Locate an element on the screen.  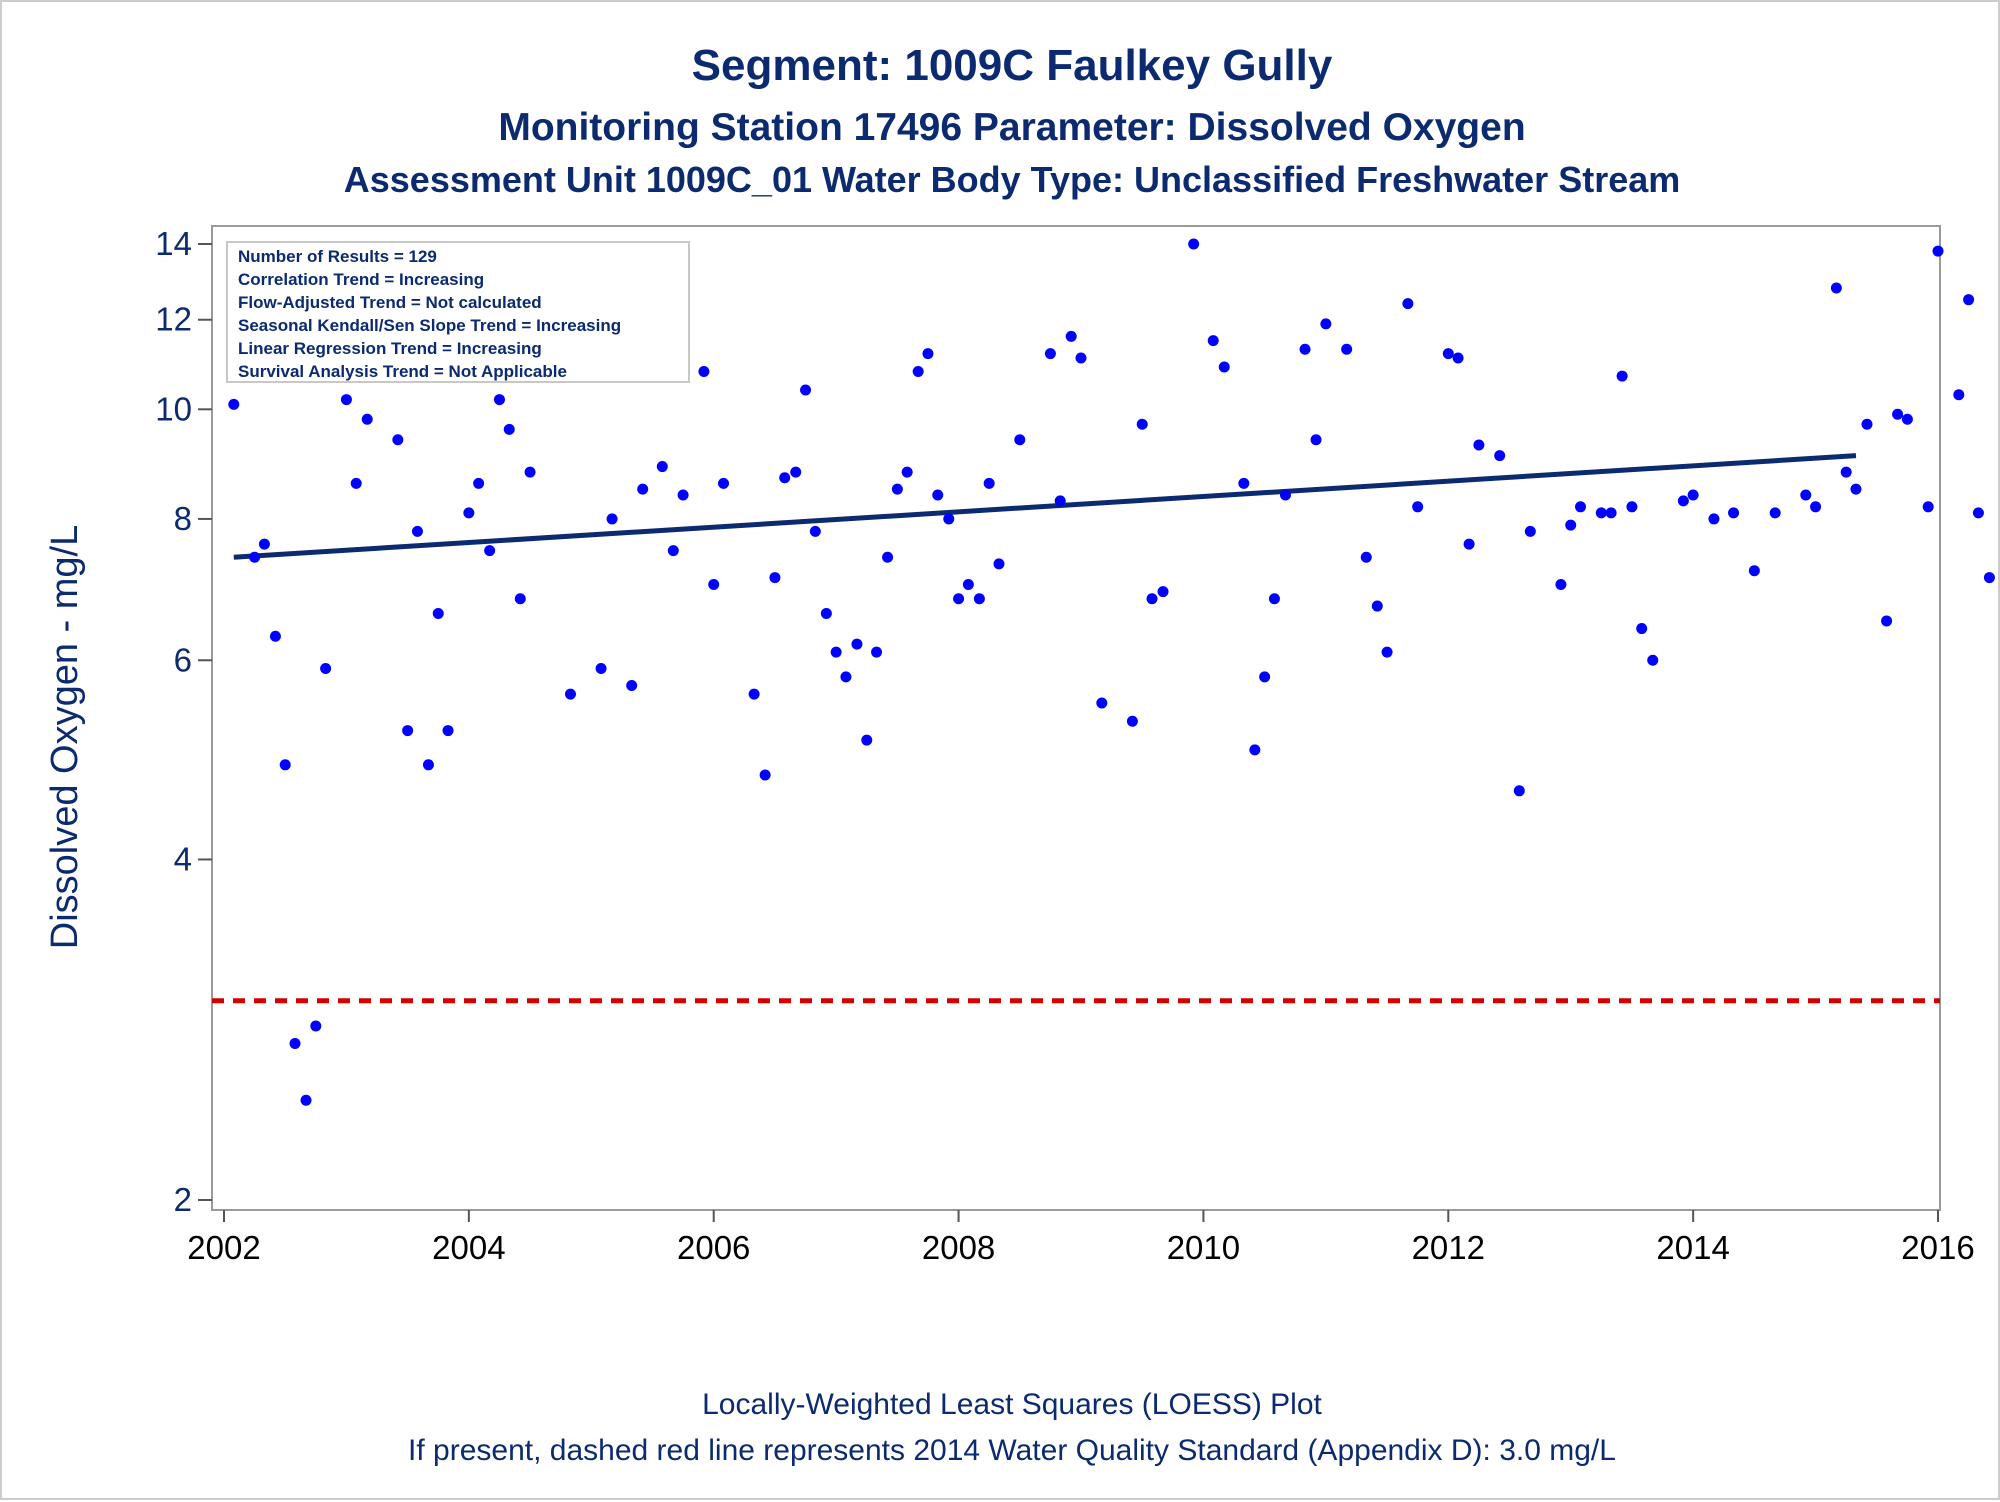
y-tick-label: 2 is located at coordinates (183, 1199).